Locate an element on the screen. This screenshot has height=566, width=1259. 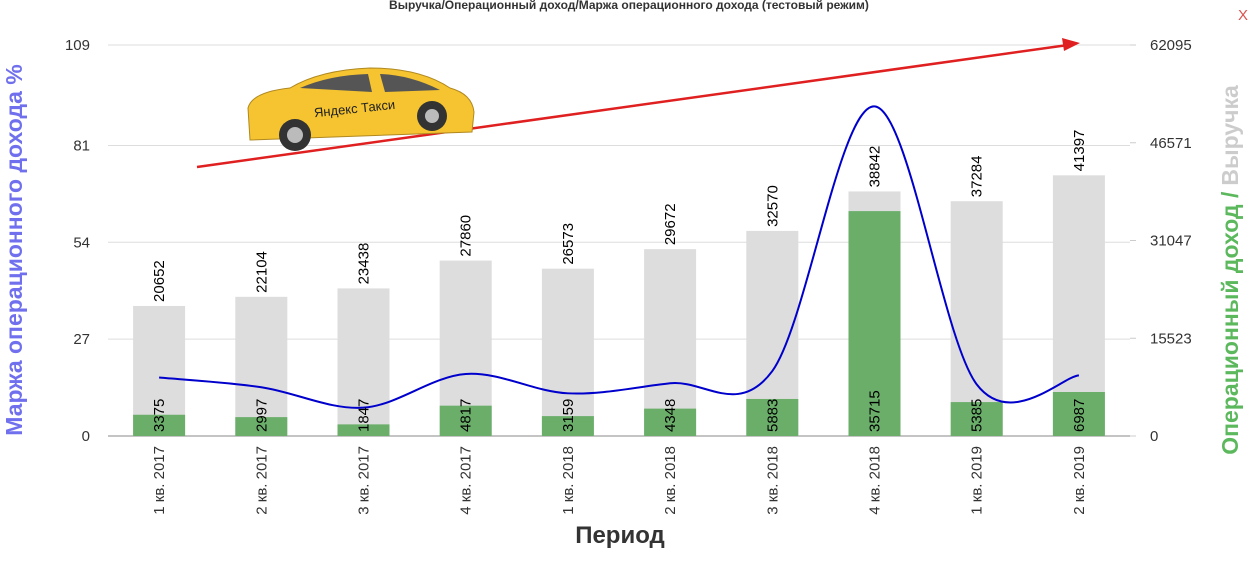
arrow-head is located at coordinates (1071, 44).